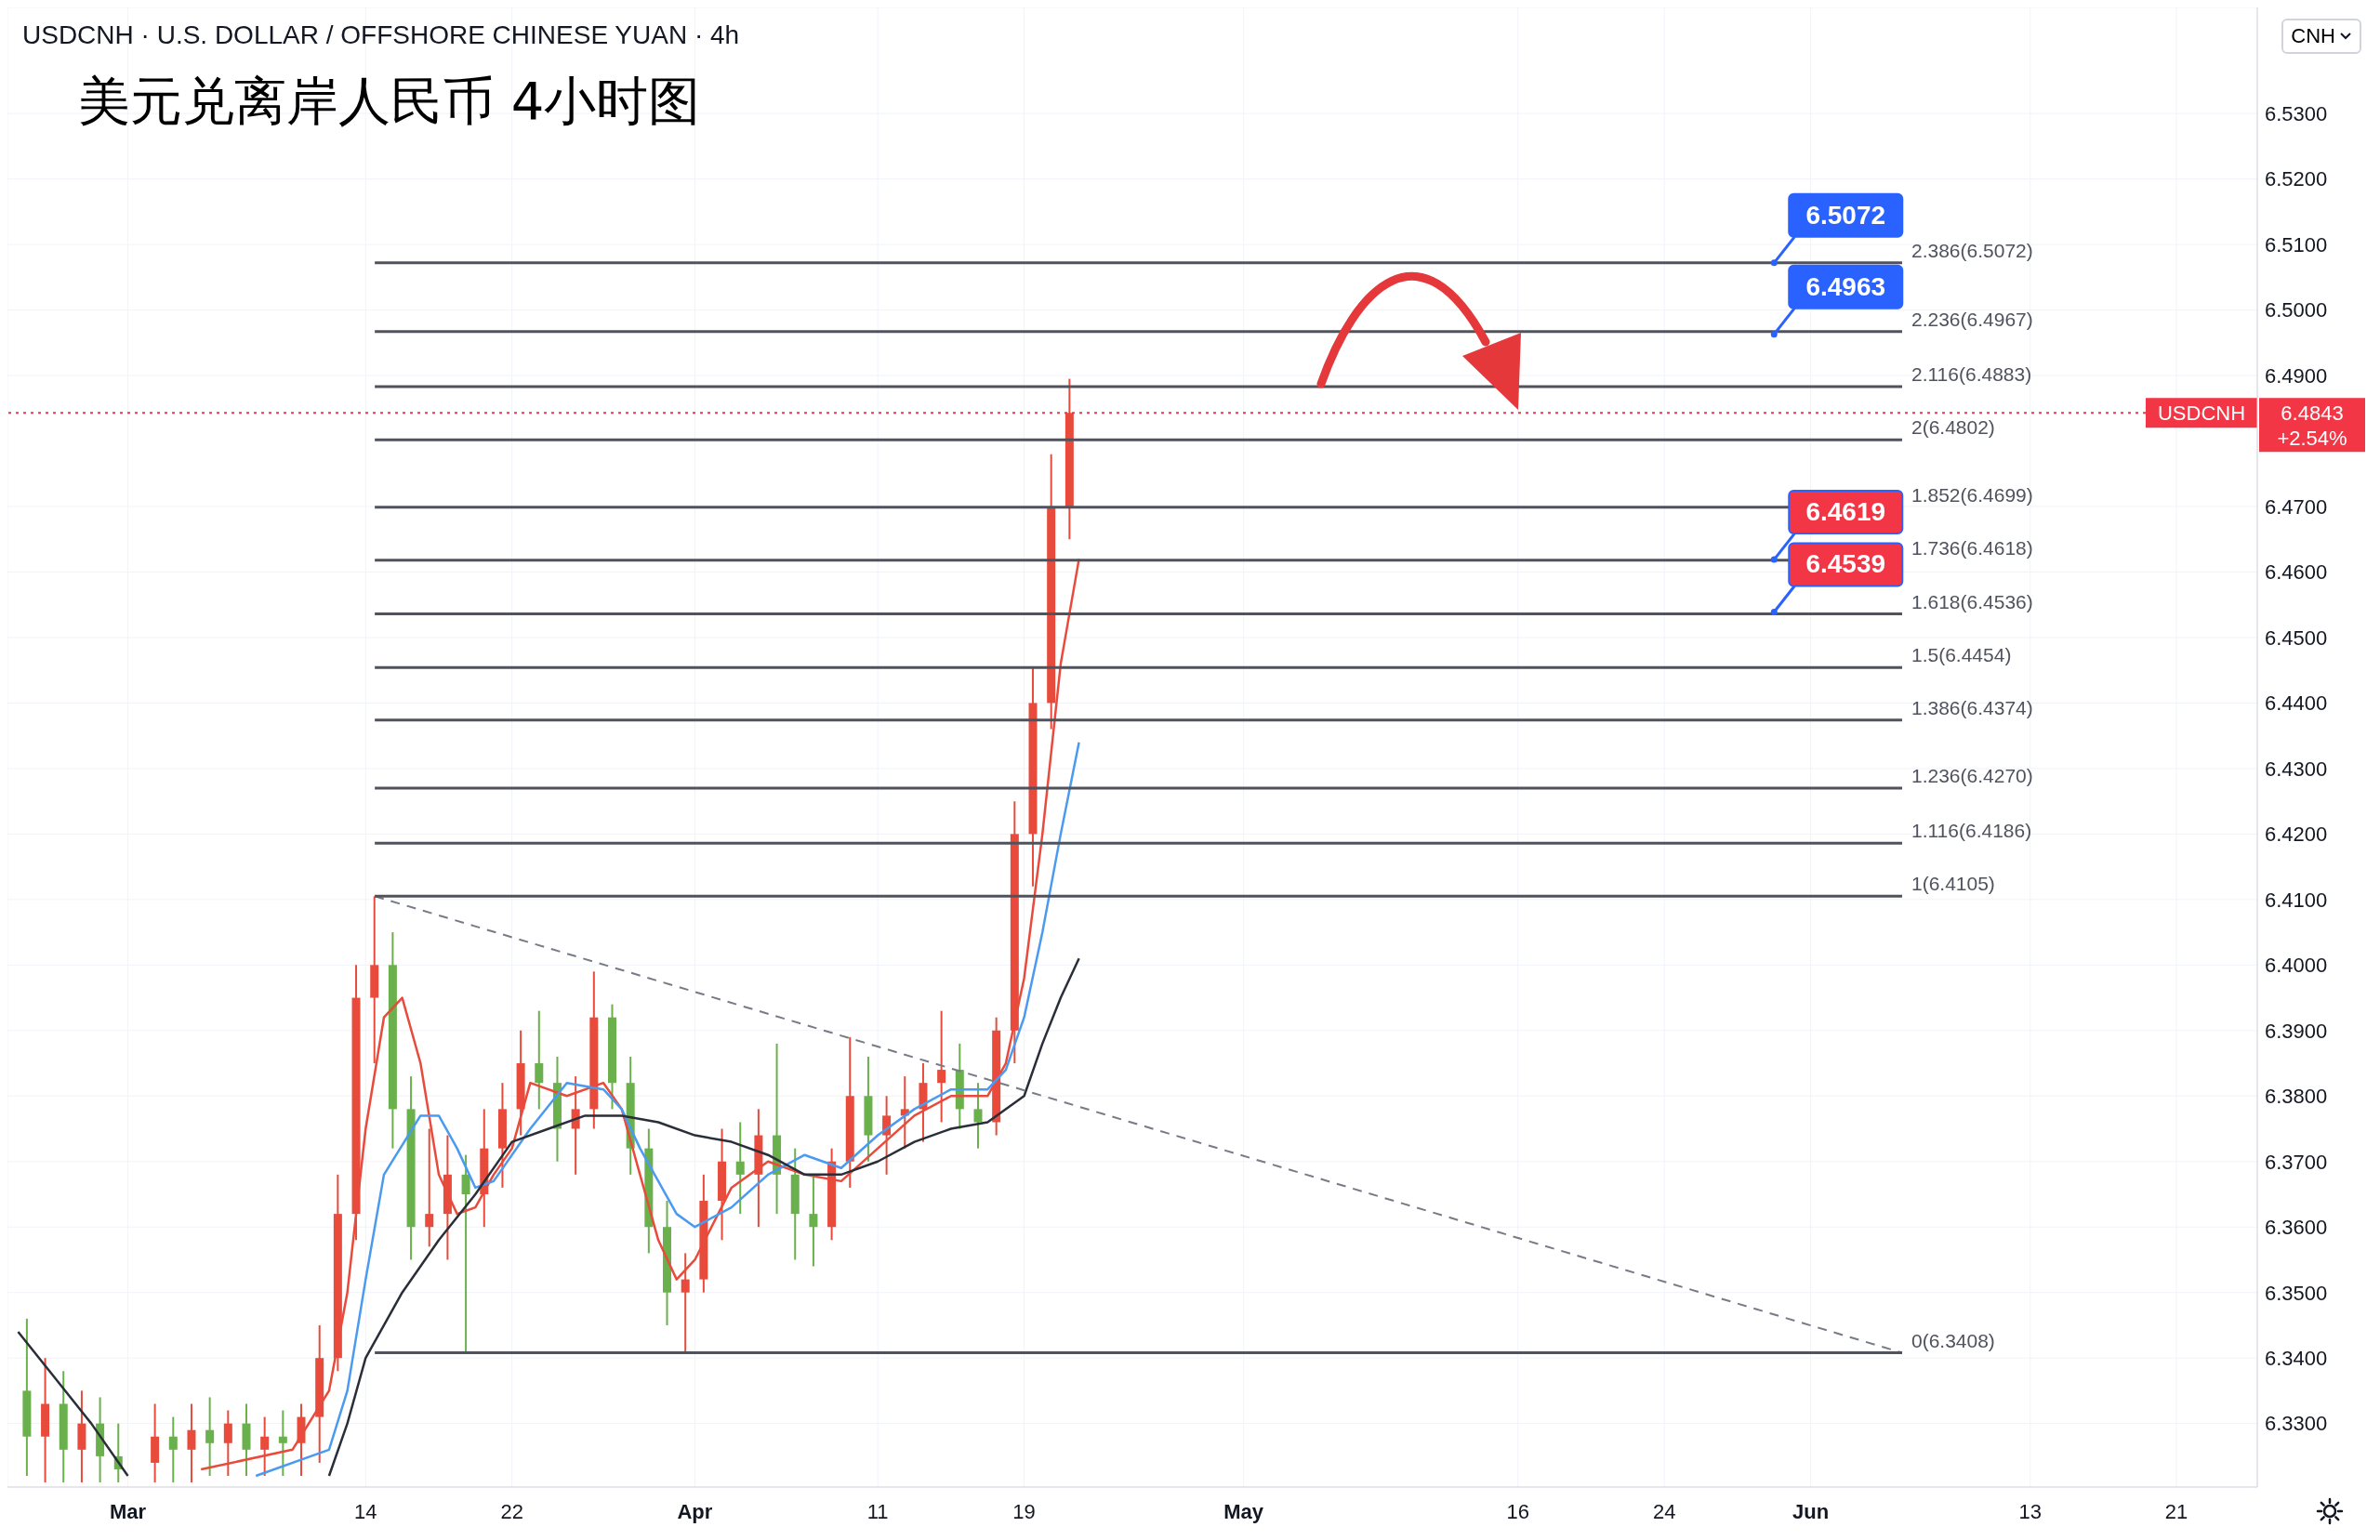 This screenshot has width=2380, height=1540. What do you see at coordinates (2296, 835) in the screenshot?
I see `y-tick-label: 6.4200` at bounding box center [2296, 835].